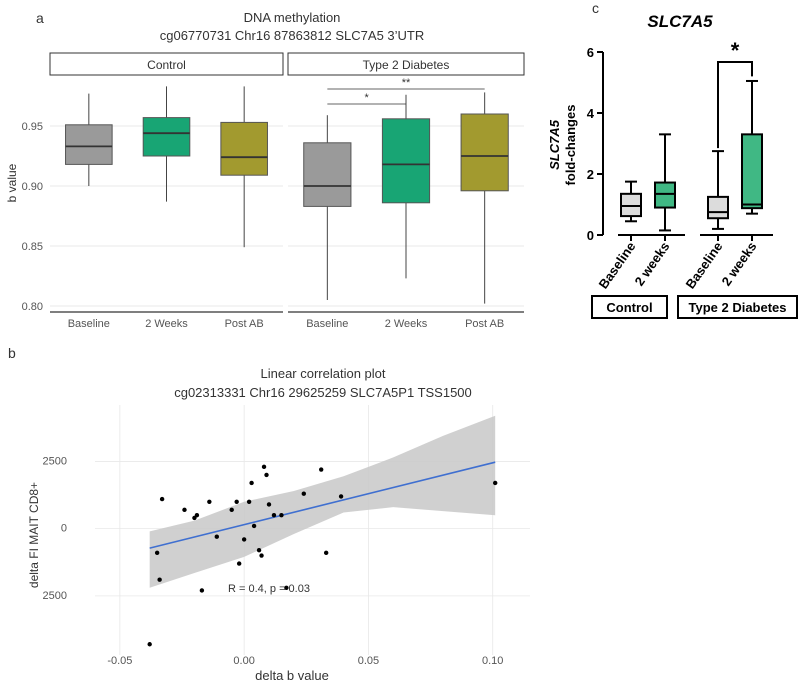 This screenshot has width=800, height=685. What do you see at coordinates (292, 675) in the screenshot?
I see `panel-b-x-label: delta b value` at bounding box center [292, 675].